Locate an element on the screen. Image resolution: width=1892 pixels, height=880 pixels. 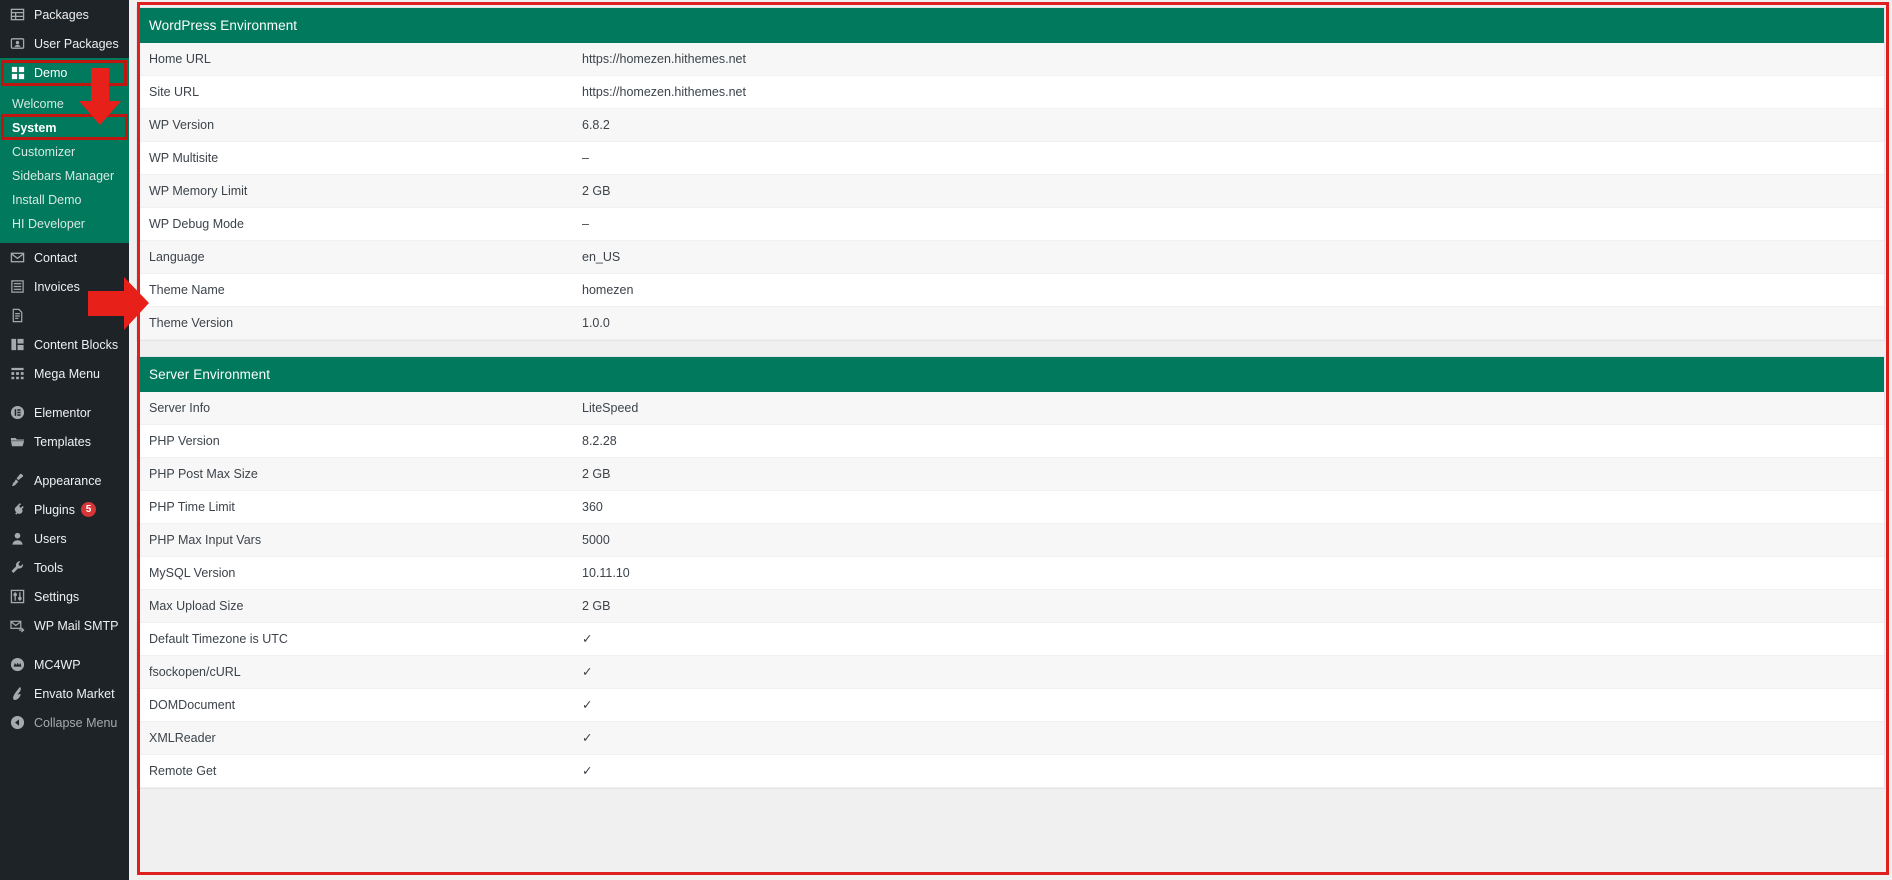
sidebar-item-label: Settings is located at coordinates (57, 596).